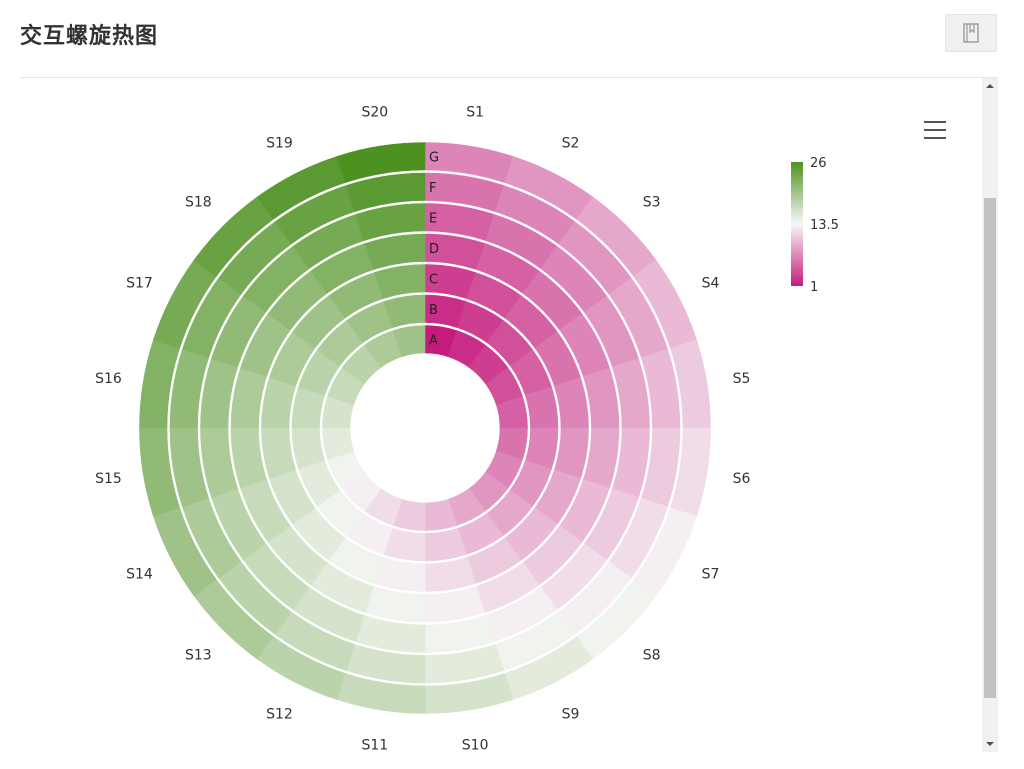 Image resolution: width=1024 pixels, height=769 pixels. Describe the element at coordinates (139, 283) in the screenshot. I see `sector-label-S17: S17` at that location.